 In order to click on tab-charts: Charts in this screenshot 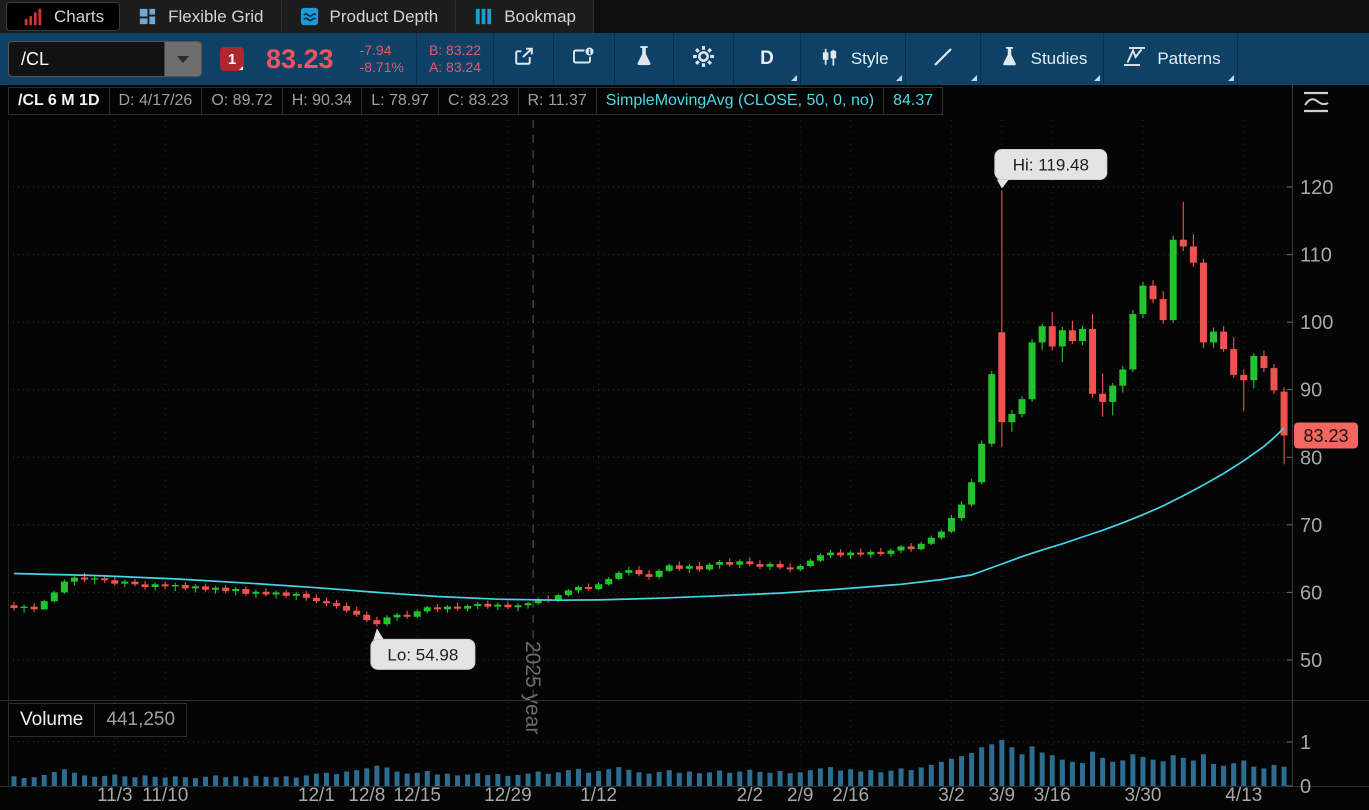, I will do `click(63, 16)`.